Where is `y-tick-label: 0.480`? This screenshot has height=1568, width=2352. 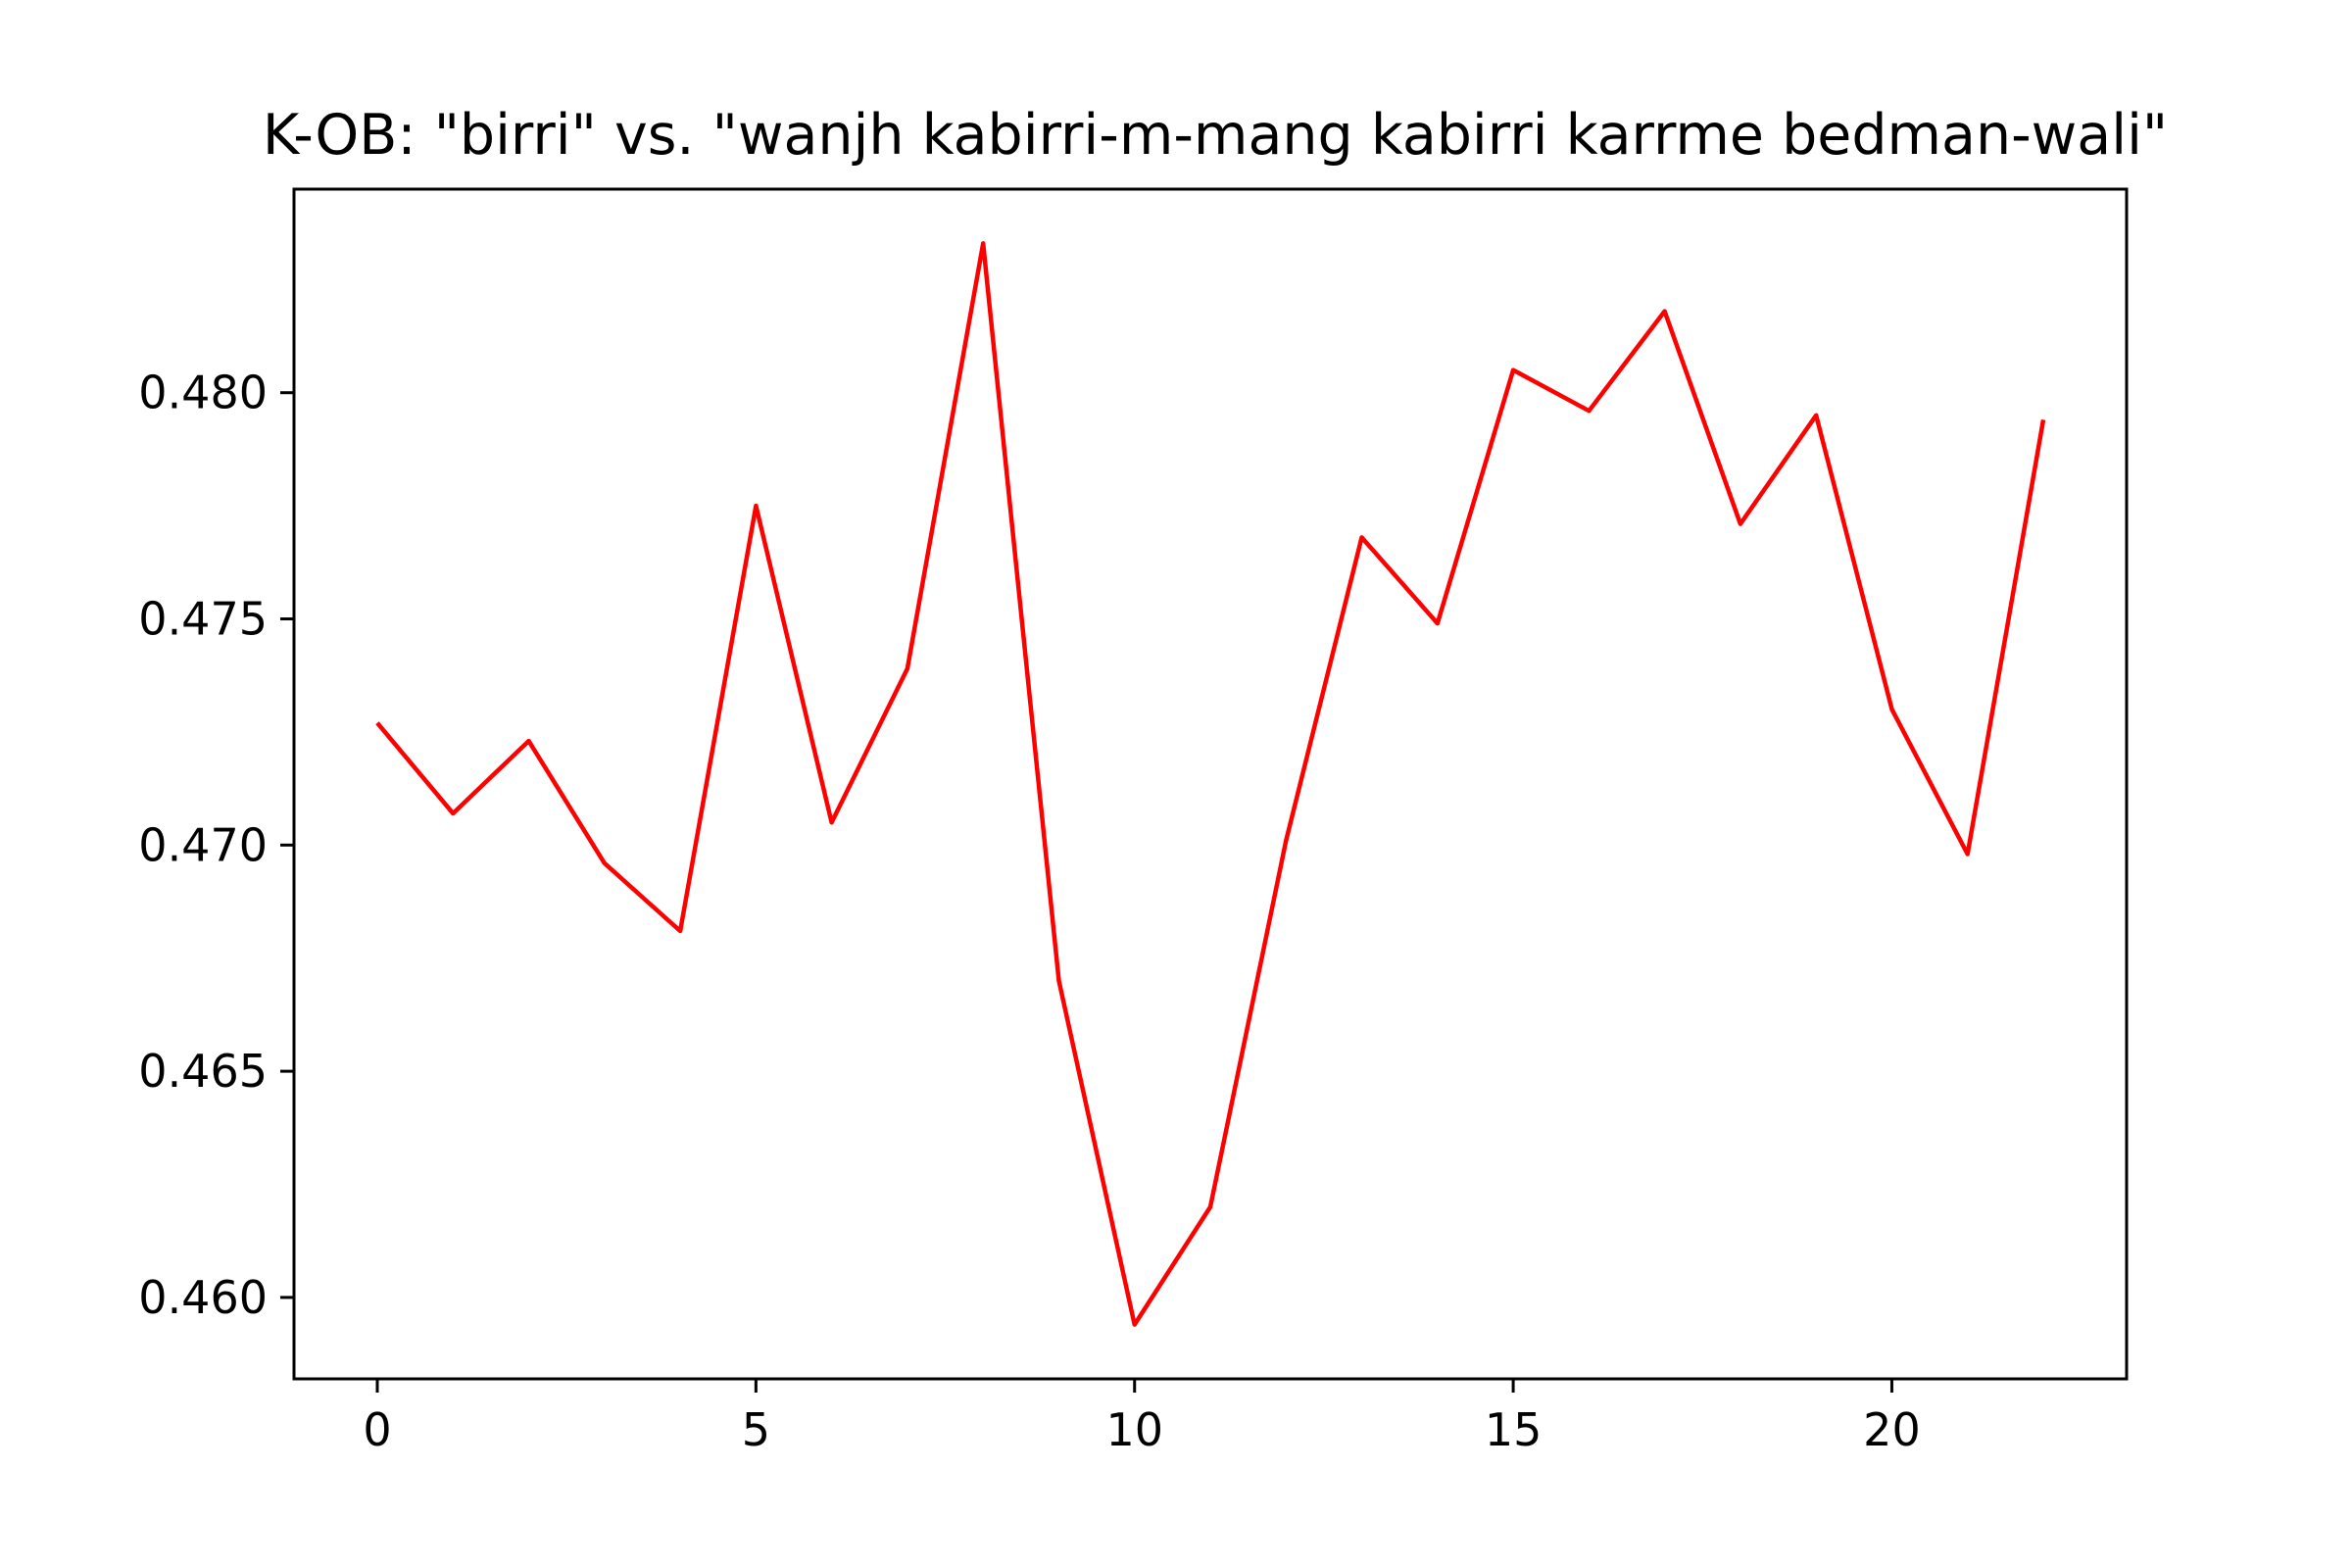
y-tick-label: 0.480 is located at coordinates (203, 393).